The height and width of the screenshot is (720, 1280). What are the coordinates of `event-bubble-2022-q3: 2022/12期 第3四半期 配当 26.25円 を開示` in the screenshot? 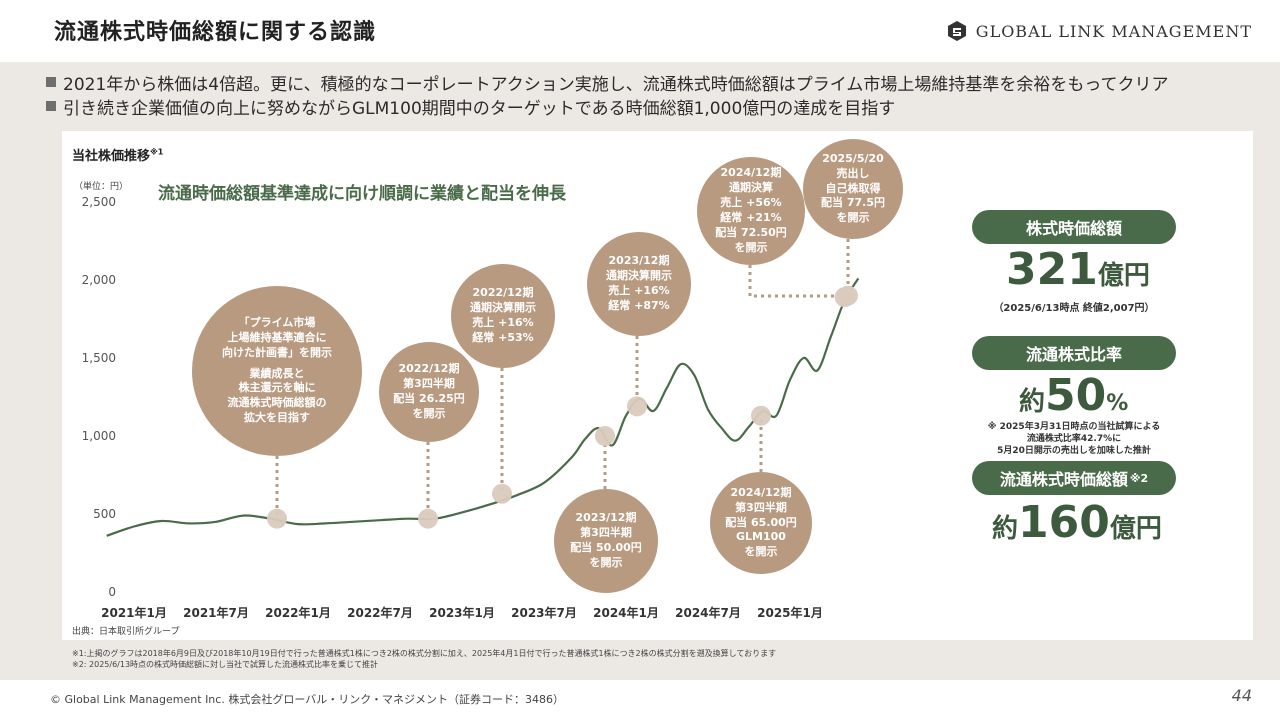 It's located at (429, 392).